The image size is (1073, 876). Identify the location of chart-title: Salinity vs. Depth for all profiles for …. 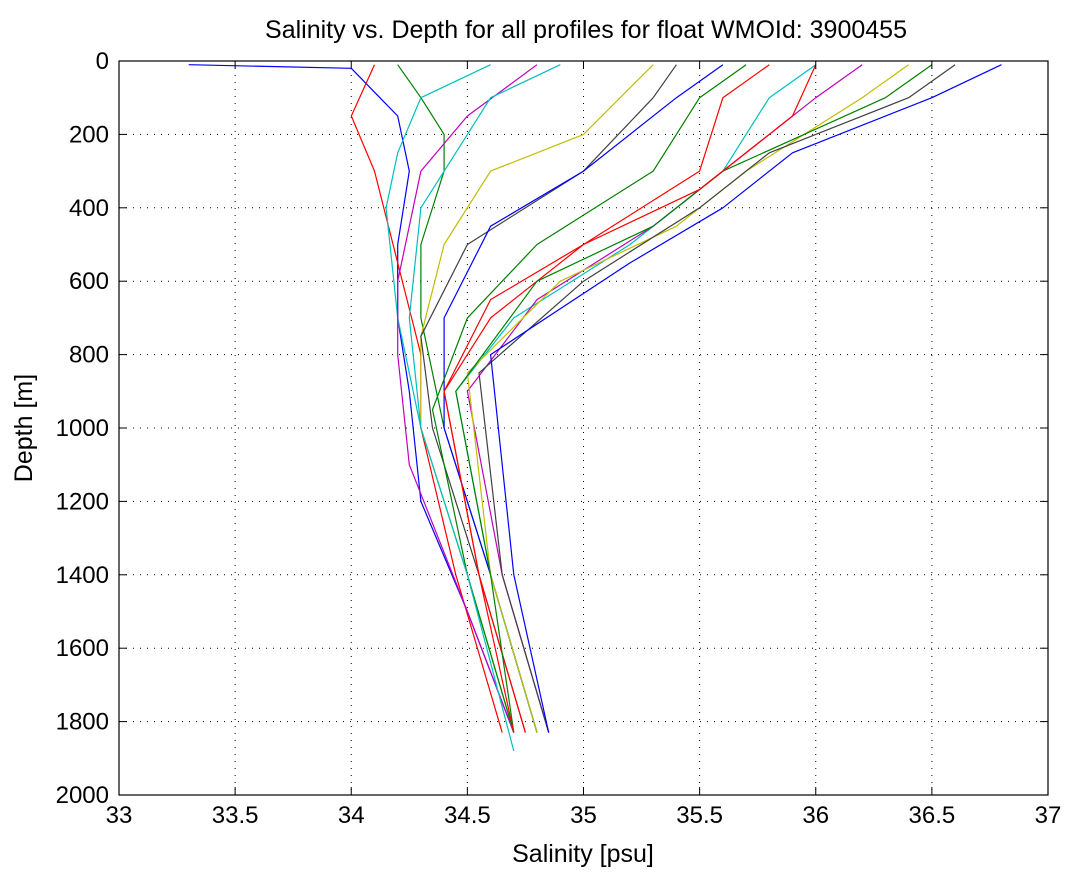
(586, 30).